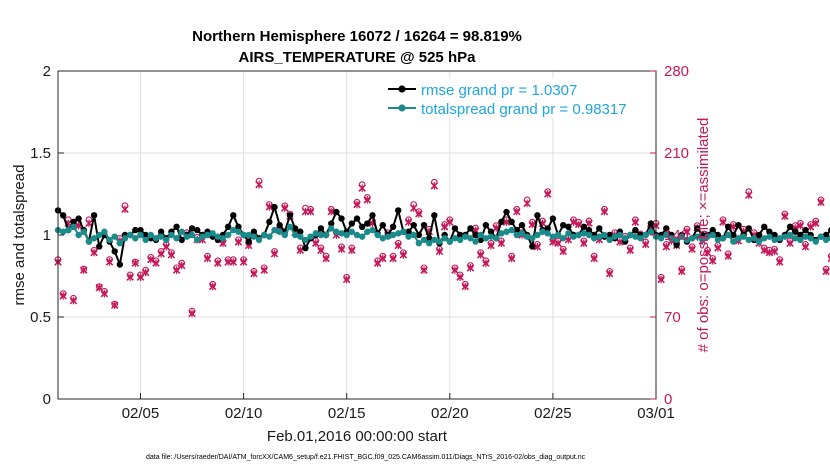 The image size is (830, 470). Describe the element at coordinates (347, 413) in the screenshot. I see `x-tick-label: 02/15` at that location.